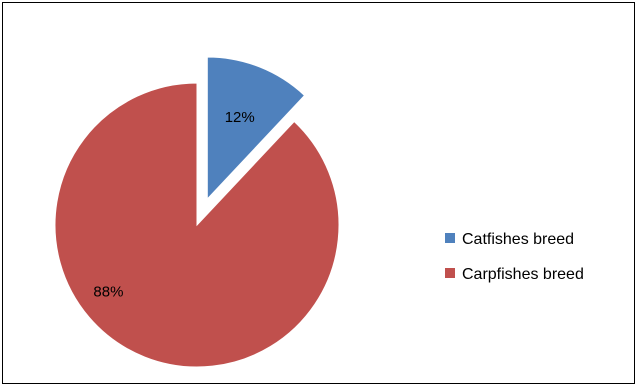 This screenshot has height=387, width=639. I want to click on data-label-carpfishes-breed: 88%, so click(108, 291).